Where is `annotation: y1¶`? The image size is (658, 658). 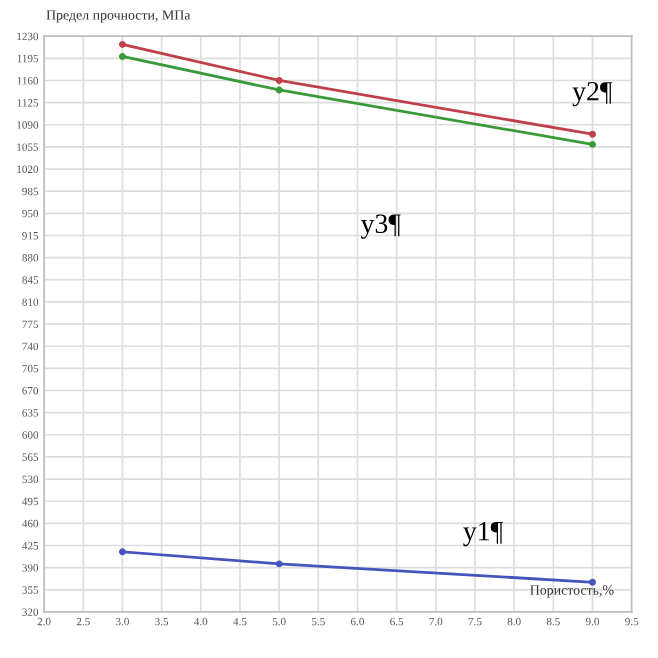 annotation: y1¶ is located at coordinates (483, 534).